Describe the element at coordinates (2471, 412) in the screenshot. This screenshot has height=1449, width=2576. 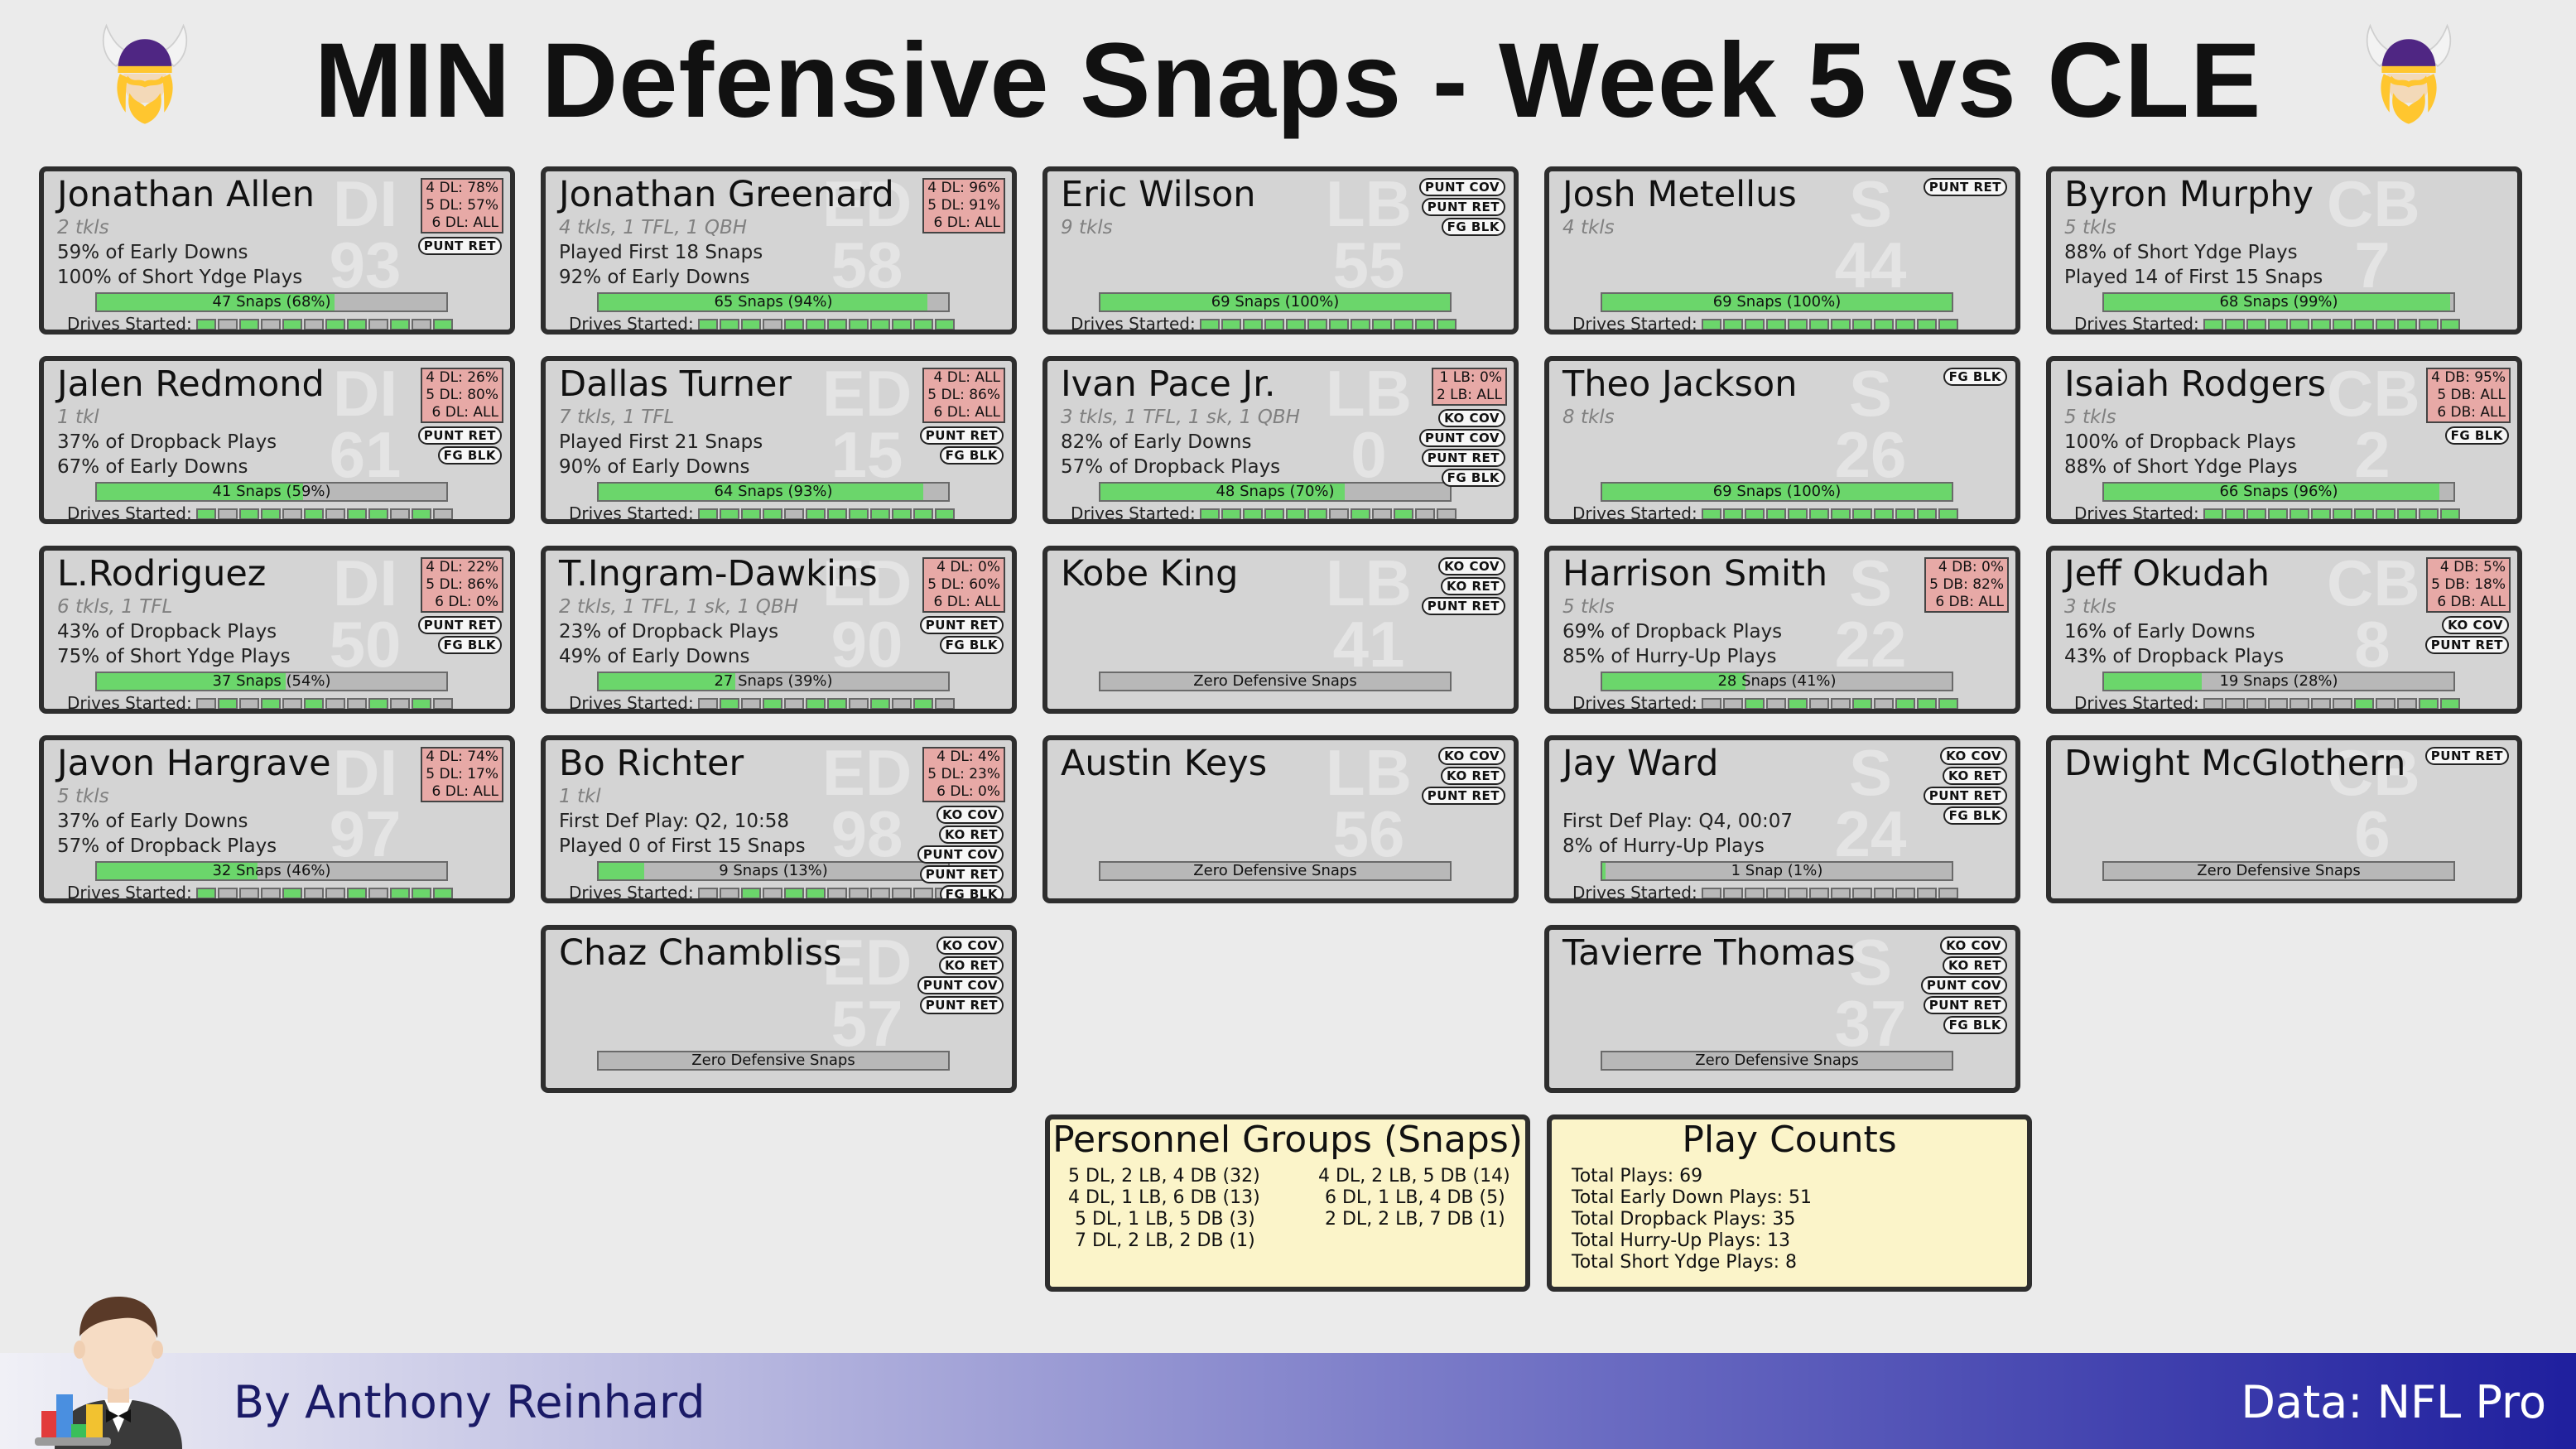
I see `personnel-package-line: 6 DB: ALL` at that location.